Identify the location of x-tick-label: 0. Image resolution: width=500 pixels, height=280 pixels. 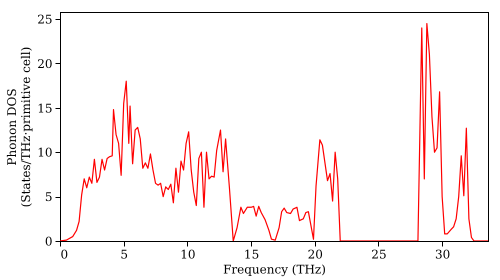
(64, 255).